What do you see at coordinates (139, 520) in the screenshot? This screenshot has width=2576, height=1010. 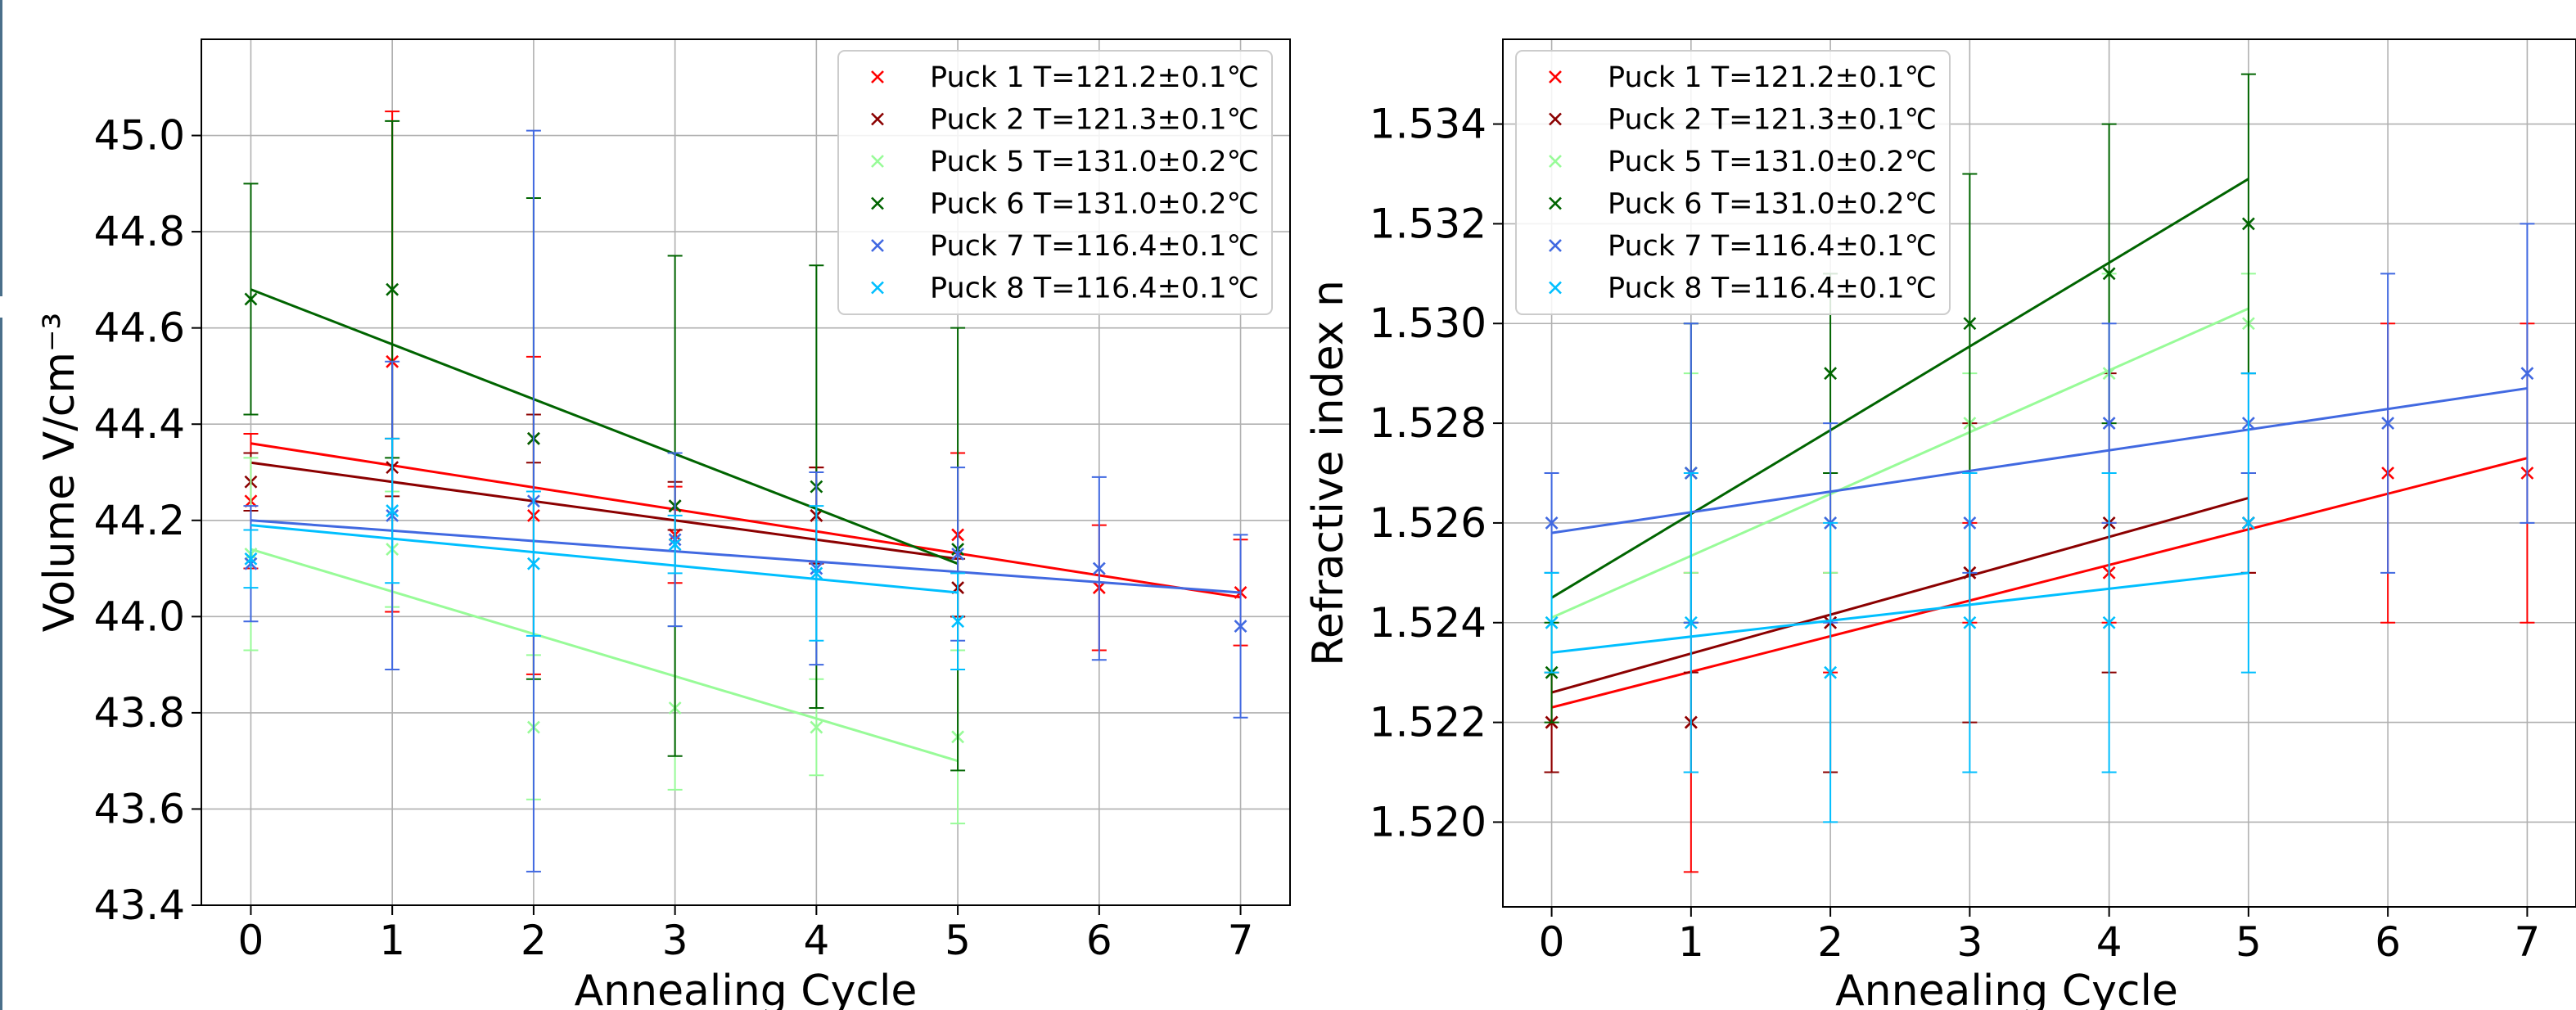 I see `y-tick-label: 44.2` at bounding box center [139, 520].